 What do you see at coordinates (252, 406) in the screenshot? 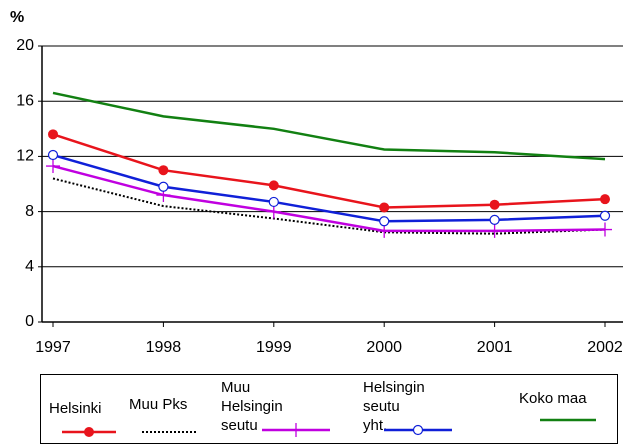
I see `legend-label: Muu Helsingin seutu` at bounding box center [252, 406].